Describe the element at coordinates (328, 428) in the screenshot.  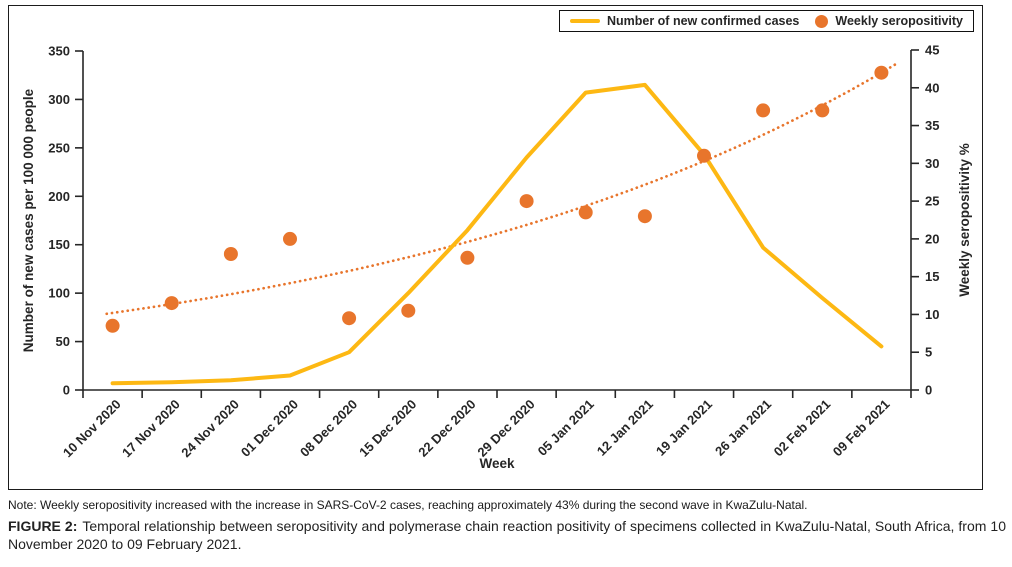
I see `x-axis-tick-label: 08 Dec 2020` at that location.